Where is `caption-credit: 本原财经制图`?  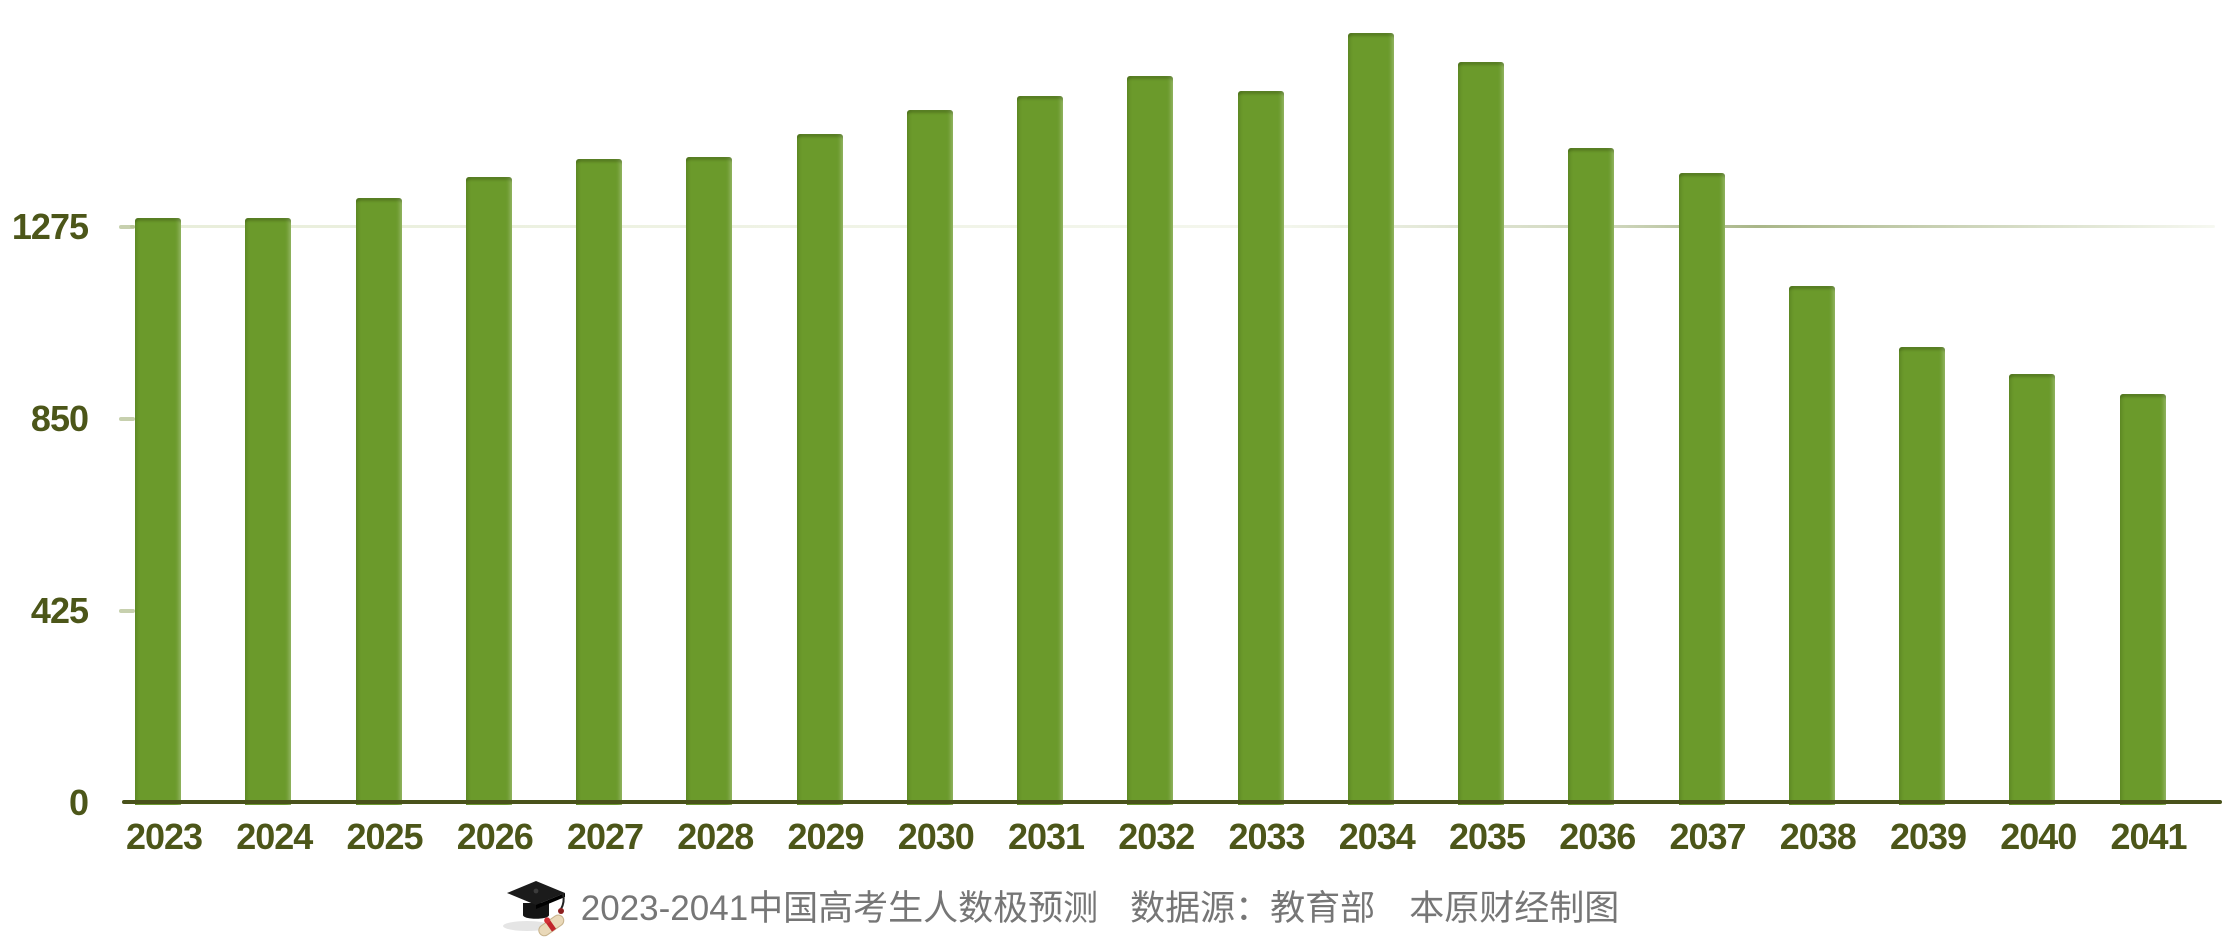
caption-credit: 本原财经制图 is located at coordinates (1514, 908).